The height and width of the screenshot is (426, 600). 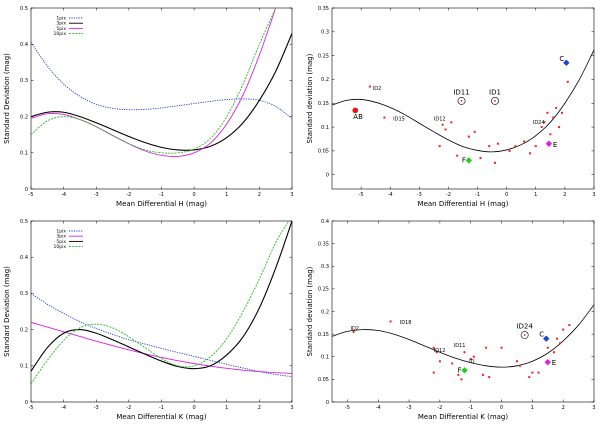 I want to click on x-tick-label: -2, so click(x=128, y=195).